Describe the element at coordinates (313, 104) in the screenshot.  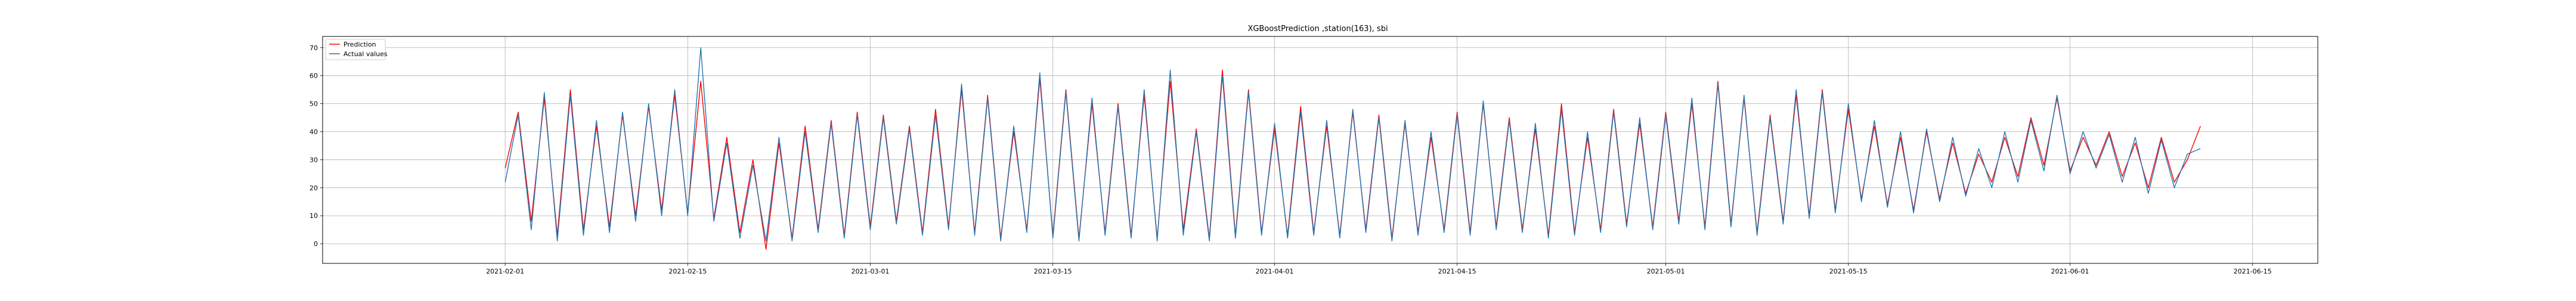
I see `y-tick-label: 50` at that location.